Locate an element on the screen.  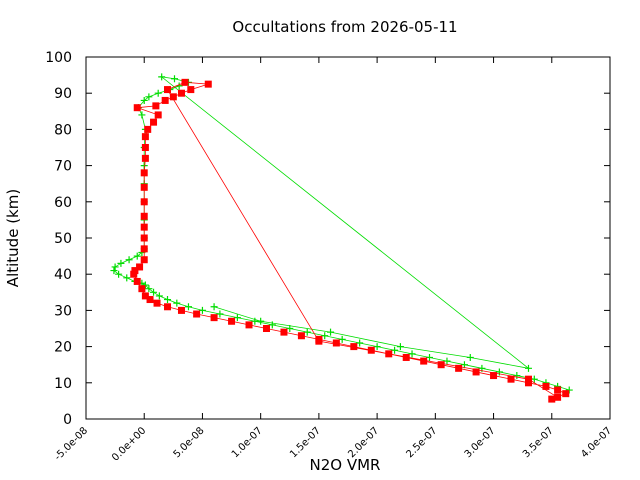
x-axis-label: N2O VMR is located at coordinates (345, 465).